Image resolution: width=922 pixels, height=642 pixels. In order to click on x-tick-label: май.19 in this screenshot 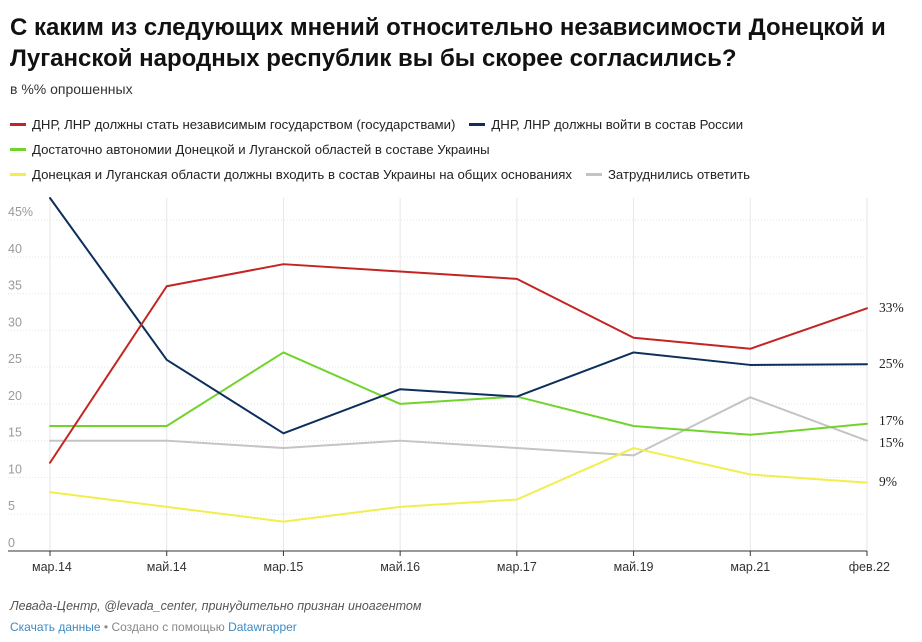, I will do `click(634, 567)`.